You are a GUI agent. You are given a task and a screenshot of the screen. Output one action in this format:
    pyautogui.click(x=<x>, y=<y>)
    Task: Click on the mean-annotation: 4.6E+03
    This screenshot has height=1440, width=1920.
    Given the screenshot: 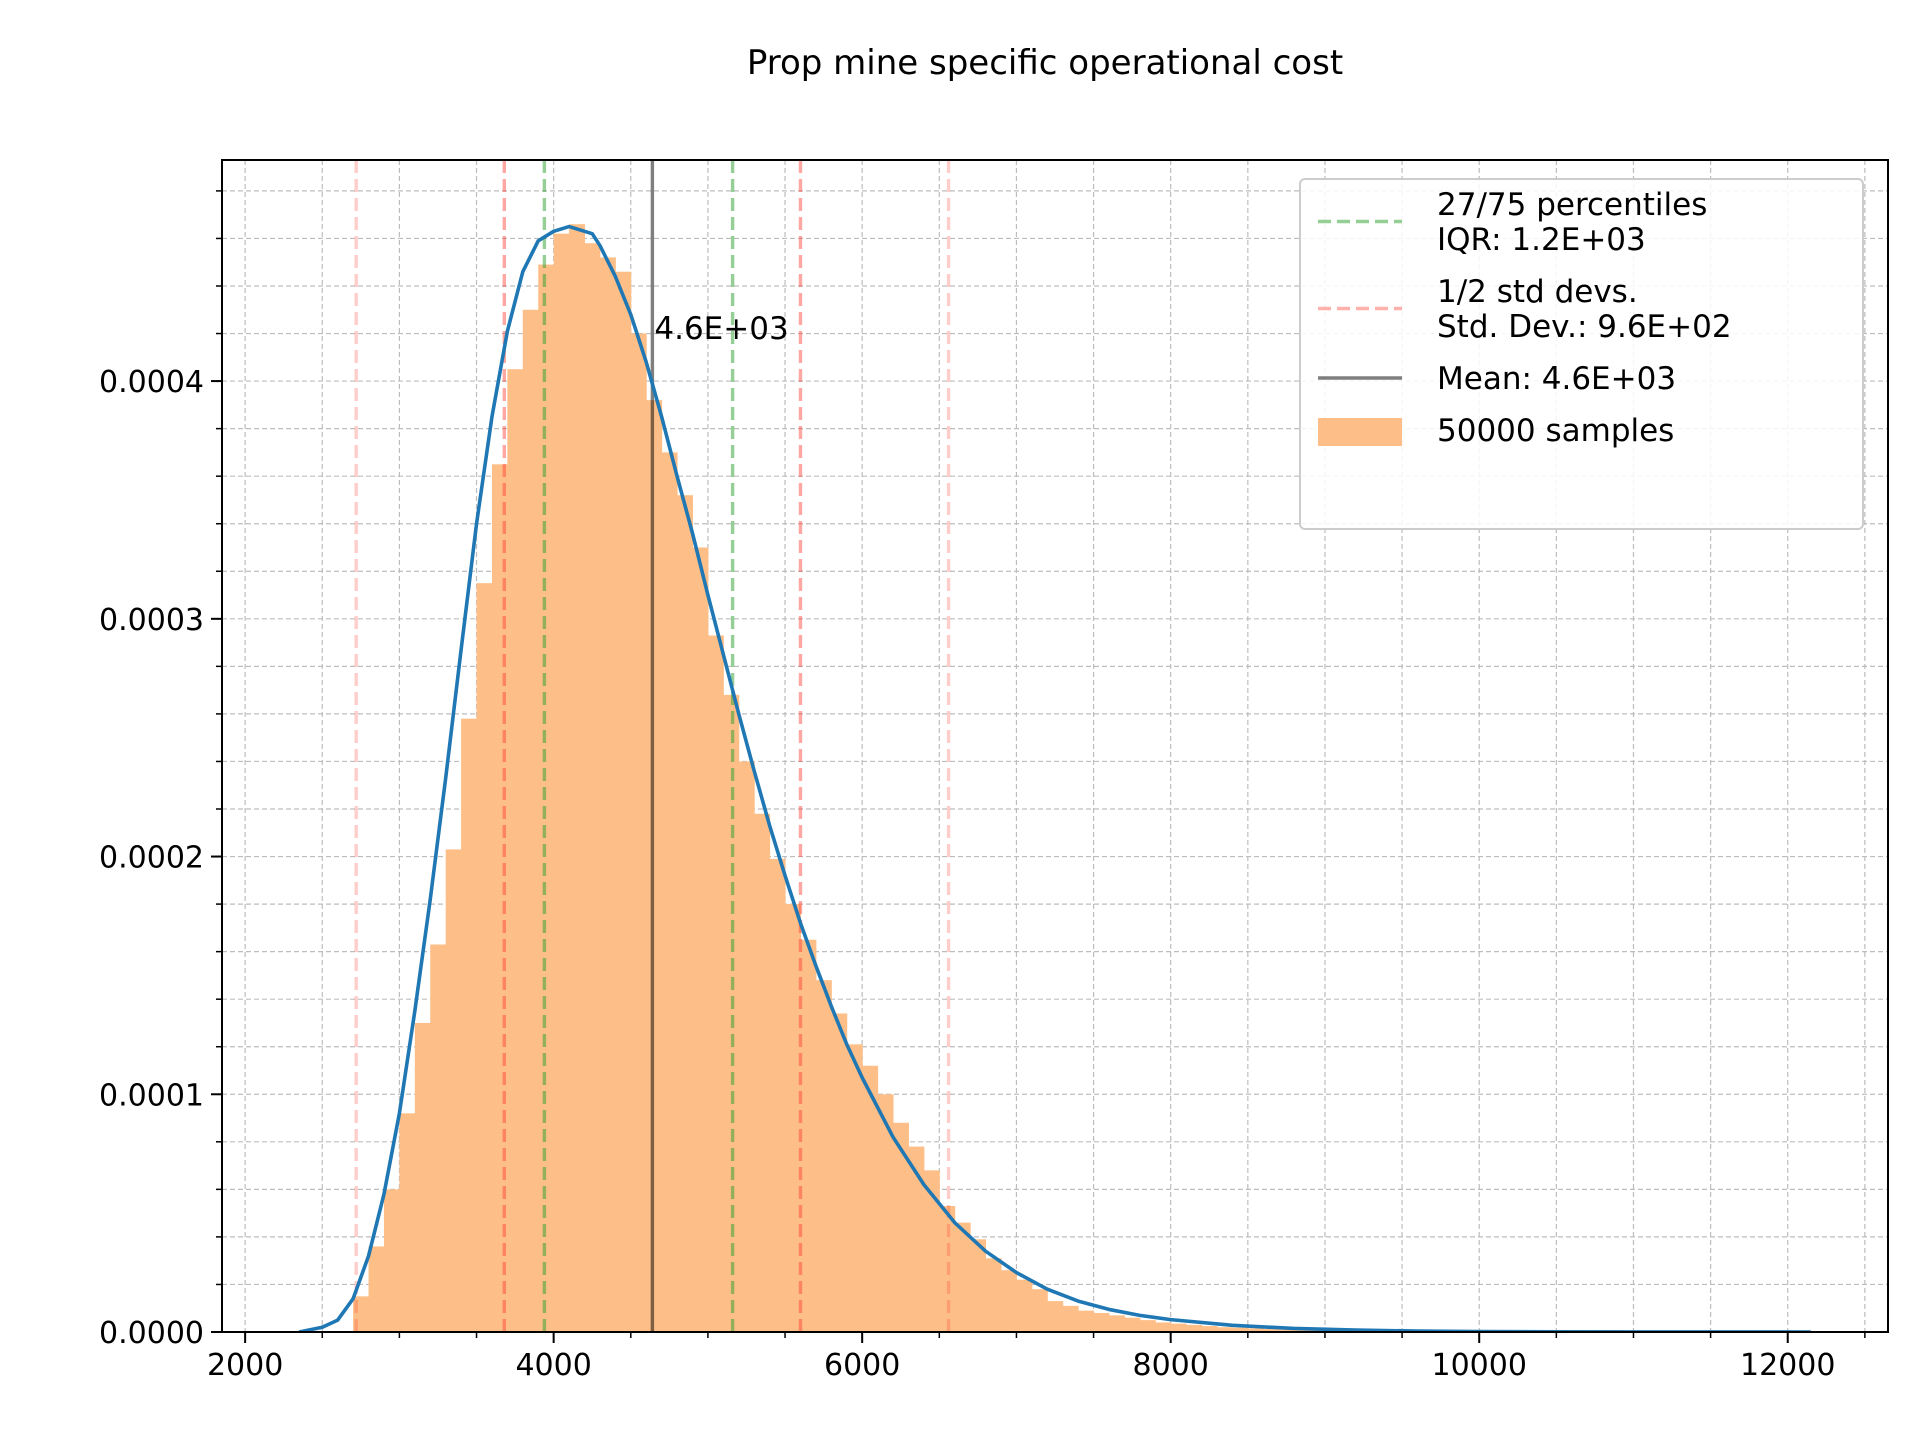 What is the action you would take?
    pyautogui.click(x=721, y=329)
    